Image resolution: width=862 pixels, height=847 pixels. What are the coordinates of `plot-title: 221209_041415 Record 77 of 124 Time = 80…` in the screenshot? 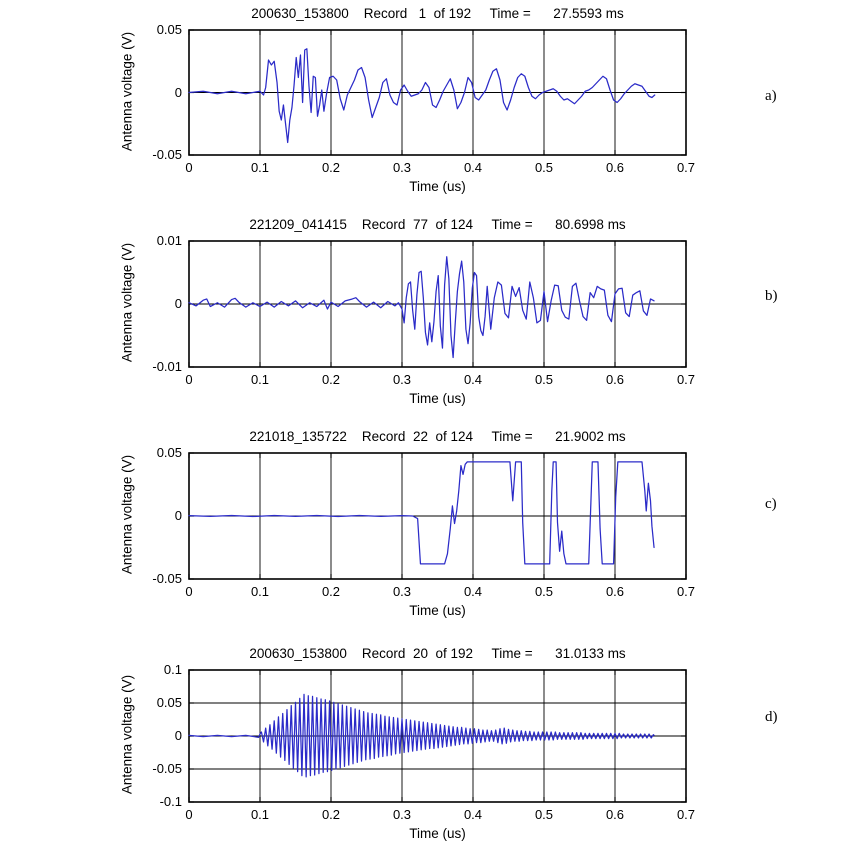 It's located at (437, 224).